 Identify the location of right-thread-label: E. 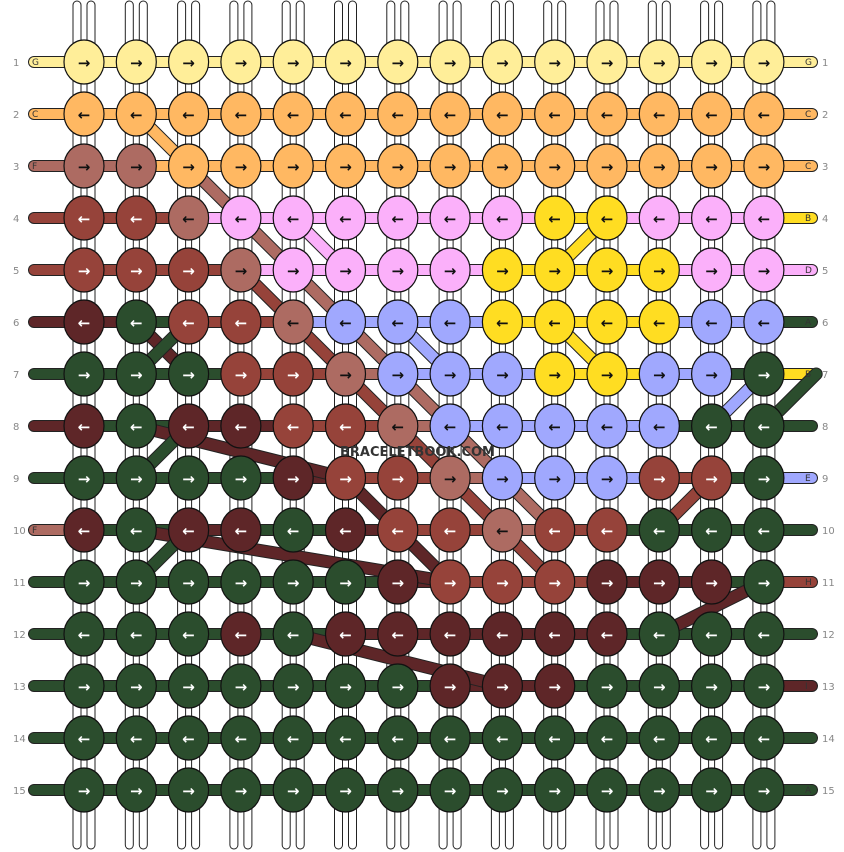
(808, 479).